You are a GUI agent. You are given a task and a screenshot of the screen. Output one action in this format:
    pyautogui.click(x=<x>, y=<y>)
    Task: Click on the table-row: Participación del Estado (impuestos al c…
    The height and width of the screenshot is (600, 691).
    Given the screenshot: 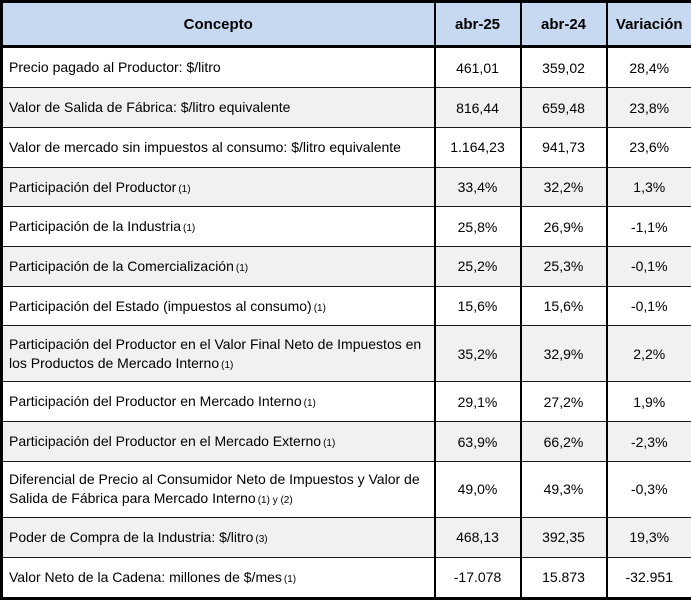 What is the action you would take?
    pyautogui.click(x=345, y=305)
    